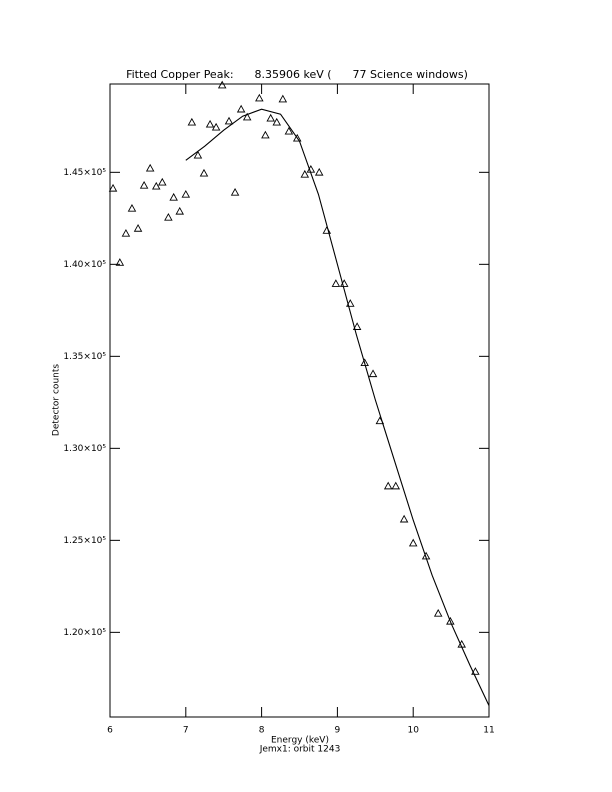  What do you see at coordinates (338, 731) in the screenshot?
I see `x-tick-label: 9` at bounding box center [338, 731].